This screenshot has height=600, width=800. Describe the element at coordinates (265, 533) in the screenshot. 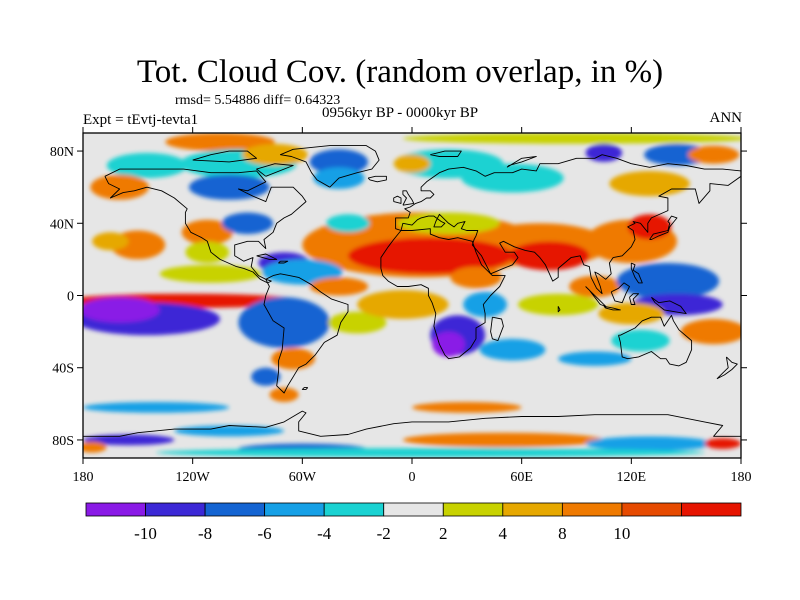

I see `colorbar-label-2: -6` at that location.